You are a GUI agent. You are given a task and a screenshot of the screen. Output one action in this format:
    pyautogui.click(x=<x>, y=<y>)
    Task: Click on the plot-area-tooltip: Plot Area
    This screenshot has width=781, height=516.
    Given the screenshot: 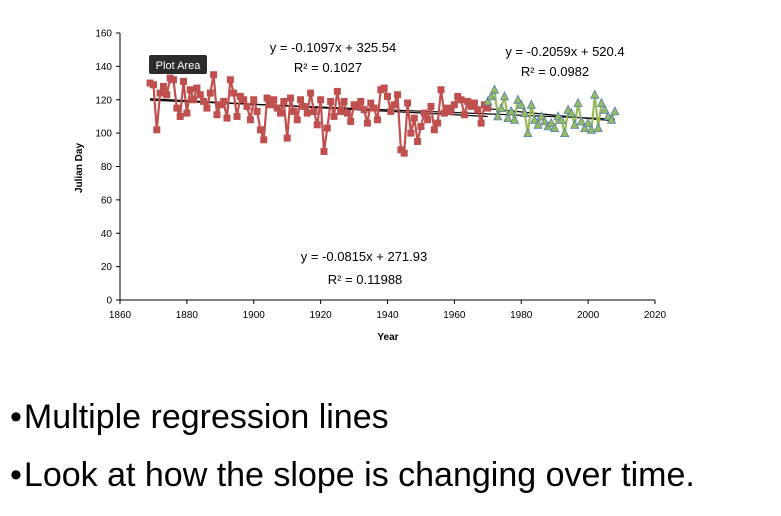 What is the action you would take?
    pyautogui.click(x=178, y=64)
    